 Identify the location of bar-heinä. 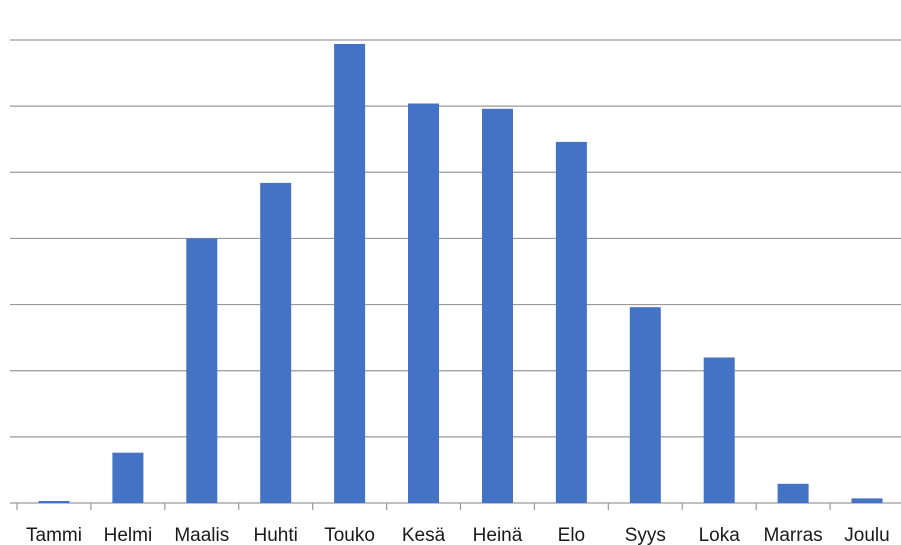
(497, 306).